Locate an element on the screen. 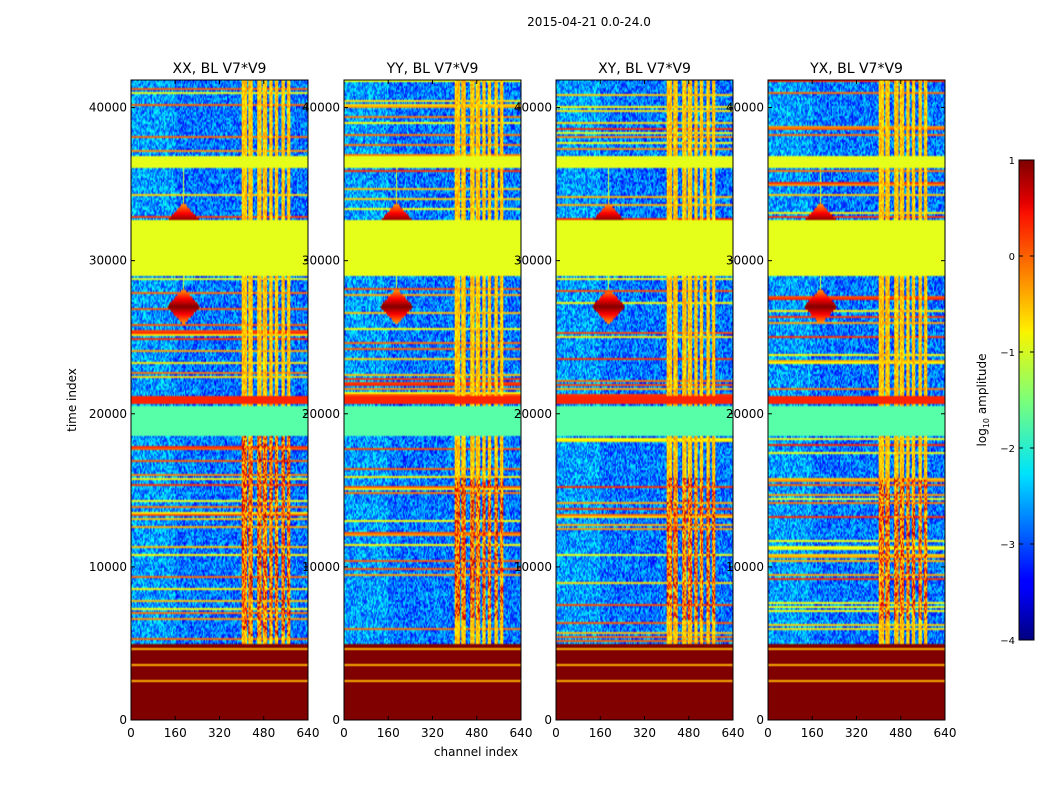 This screenshot has height=800, width=1050. colorbar-label: log10 amplitude is located at coordinates (983, 400).